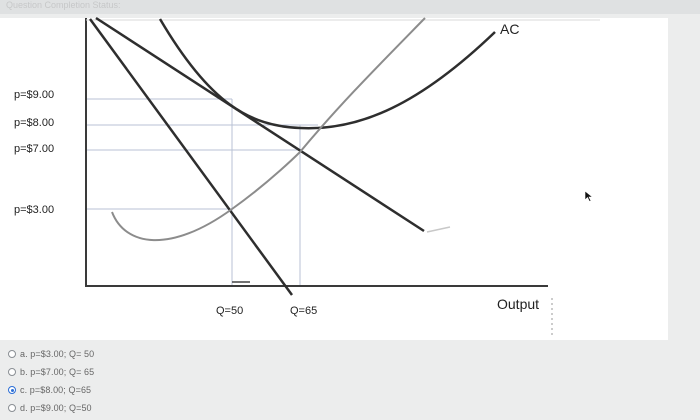 The image size is (700, 420). I want to click on option-c-radio, so click(12, 390).